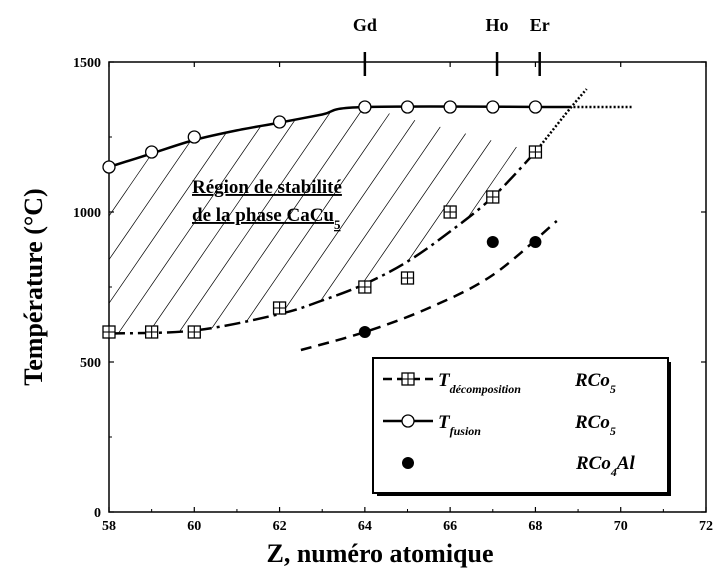 This screenshot has height=573, width=715. I want to click on y-tick-label: 500, so click(90, 363).